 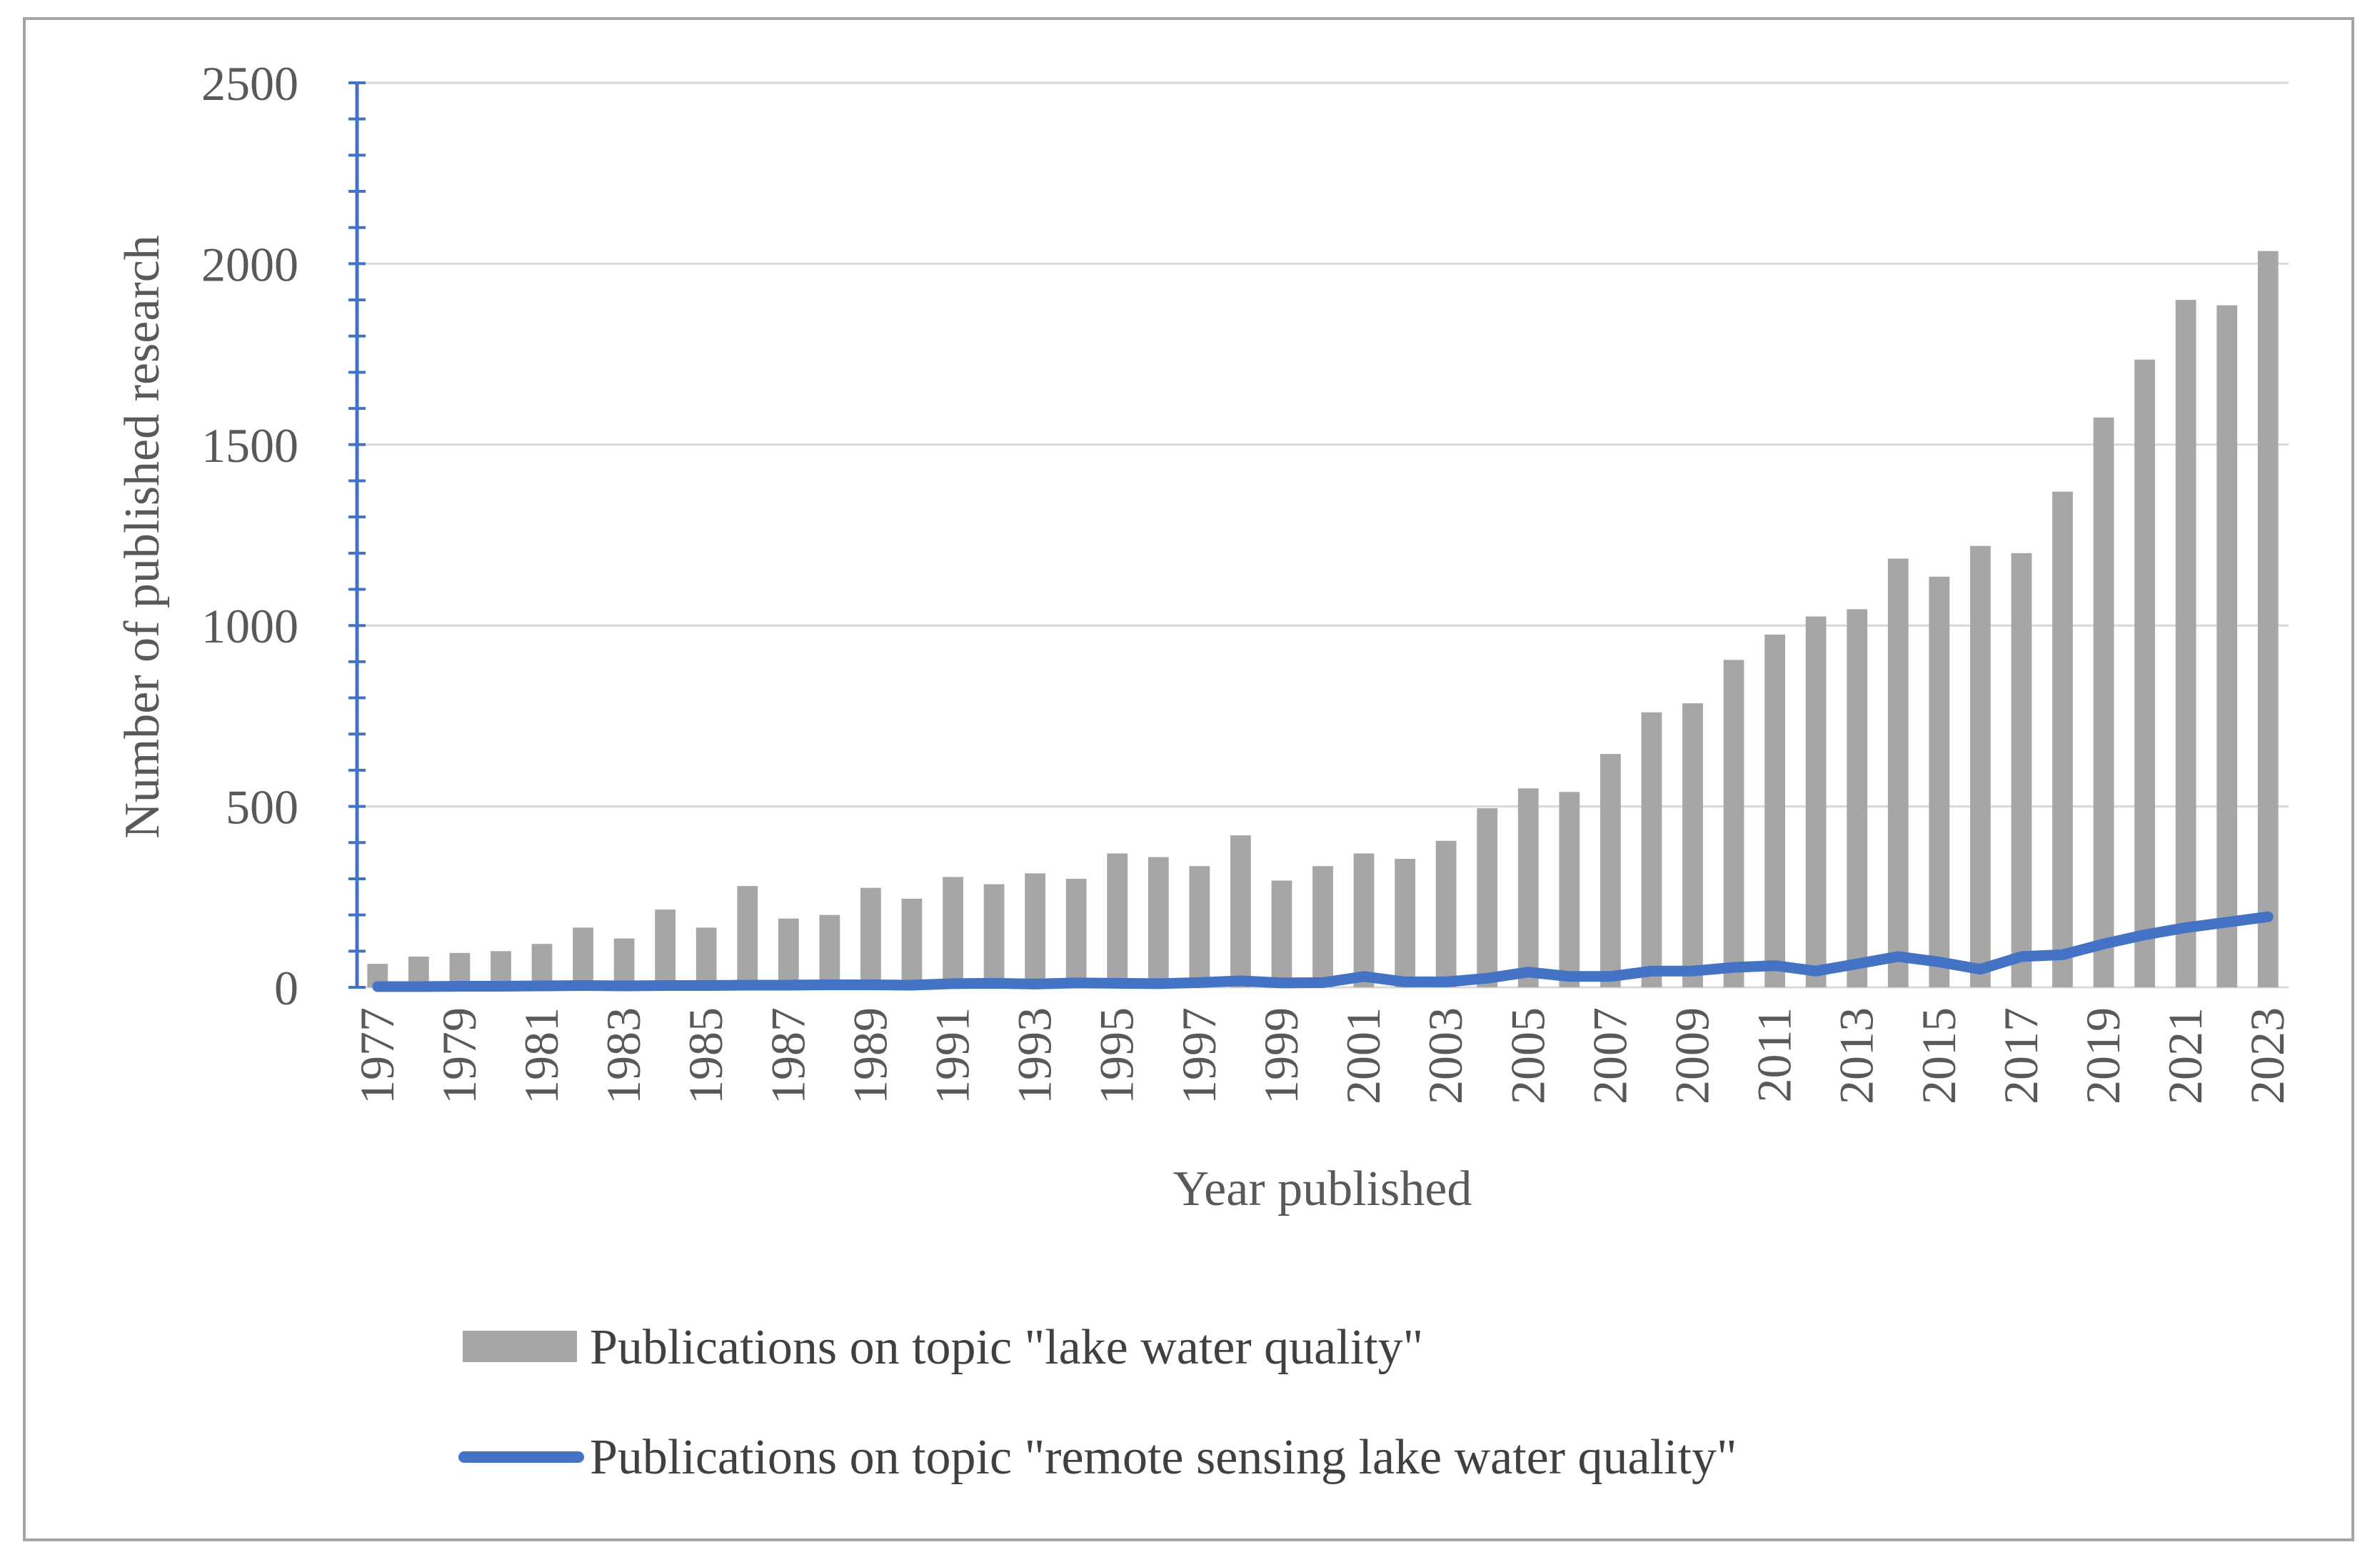 What do you see at coordinates (2103, 1055) in the screenshot?
I see `x-tick-label: 2019` at bounding box center [2103, 1055].